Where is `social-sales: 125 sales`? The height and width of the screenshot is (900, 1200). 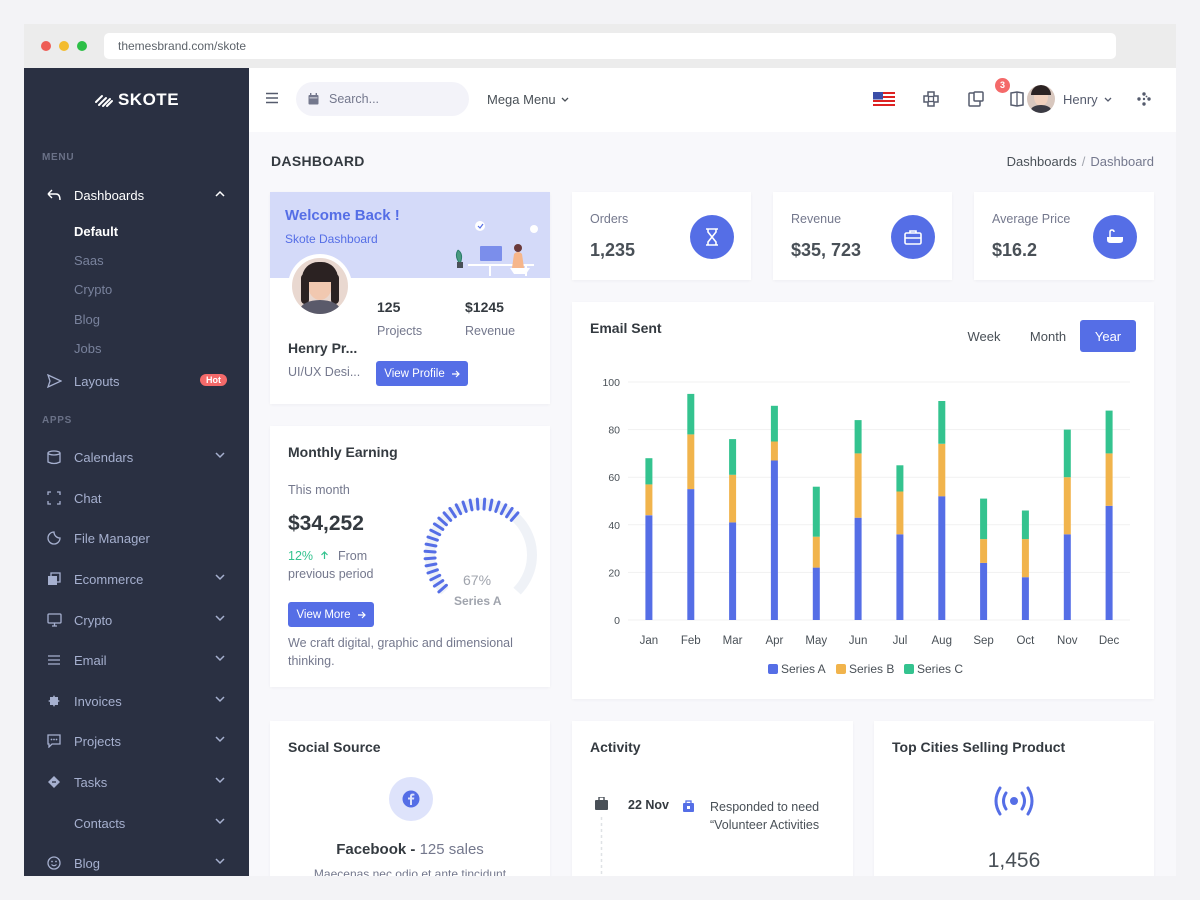 social-sales: 125 sales is located at coordinates (451, 849).